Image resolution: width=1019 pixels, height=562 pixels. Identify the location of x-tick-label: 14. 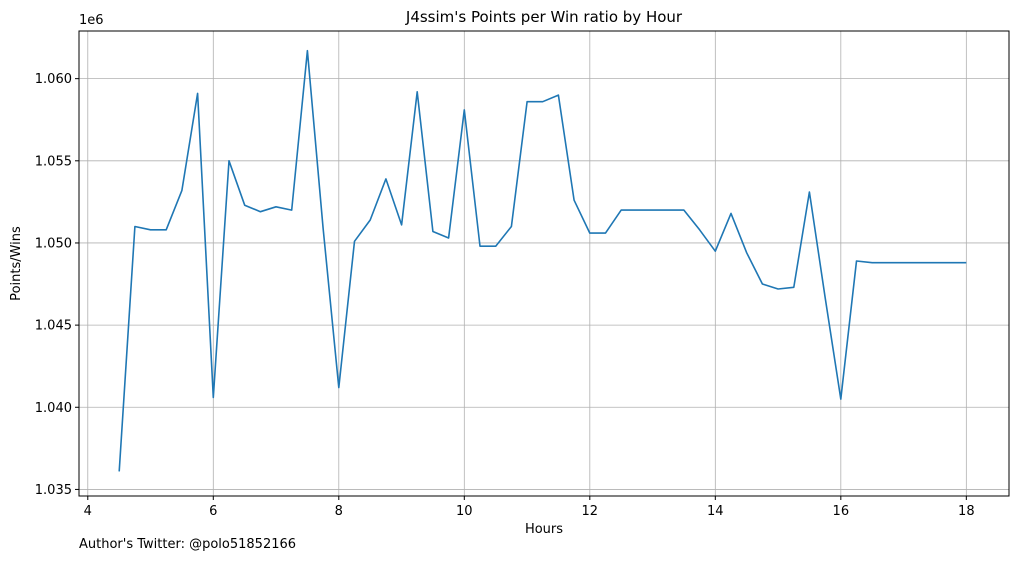
(715, 511).